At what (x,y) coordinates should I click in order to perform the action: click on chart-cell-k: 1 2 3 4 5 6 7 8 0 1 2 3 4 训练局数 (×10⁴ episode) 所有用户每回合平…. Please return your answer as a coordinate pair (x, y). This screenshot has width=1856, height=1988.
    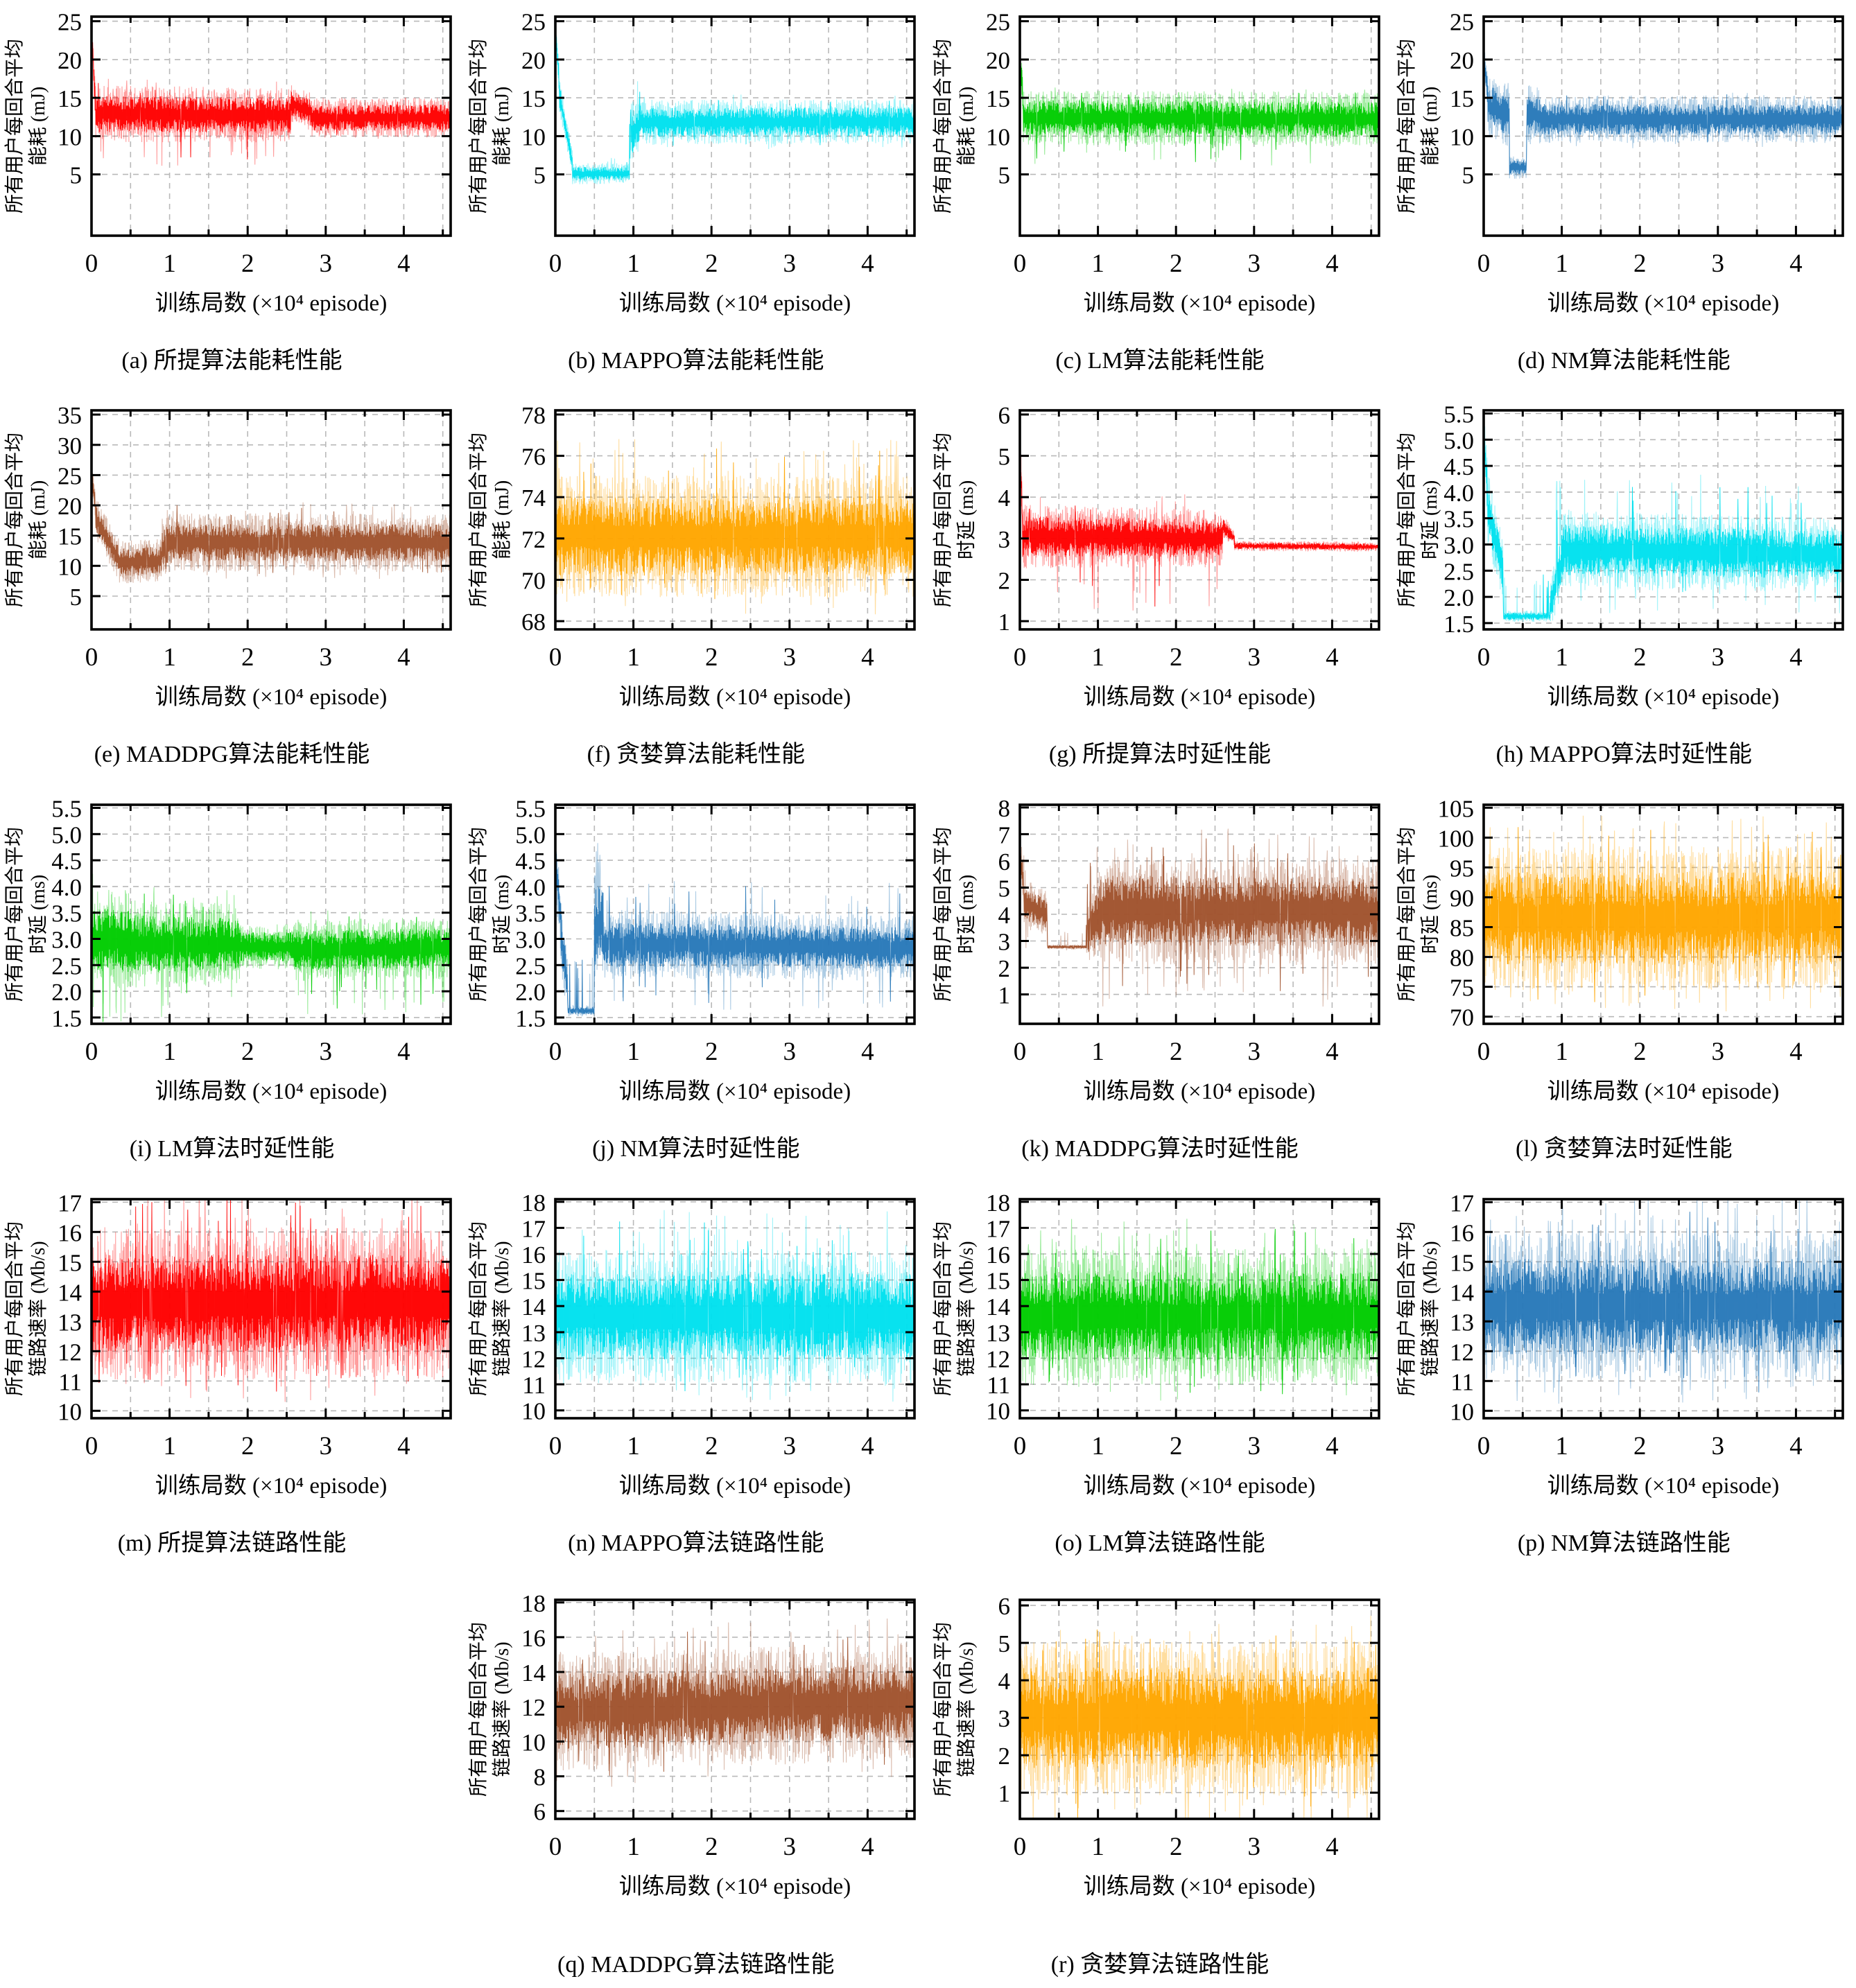
    Looking at the image, I should click on (1160, 982).